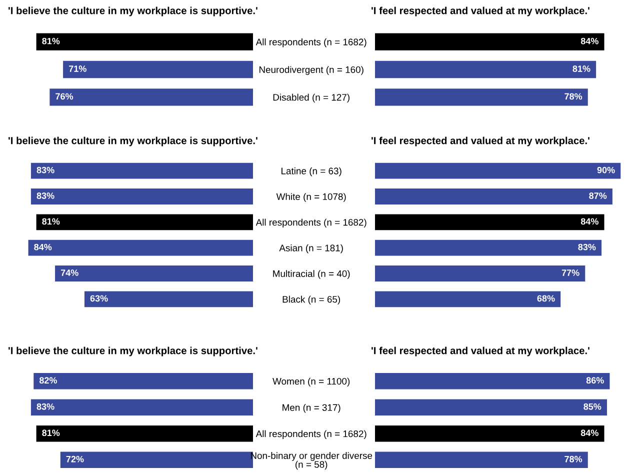 This screenshot has height=473, width=630. What do you see at coordinates (546, 298) in the screenshot?
I see `data-label: 68%` at bounding box center [546, 298].